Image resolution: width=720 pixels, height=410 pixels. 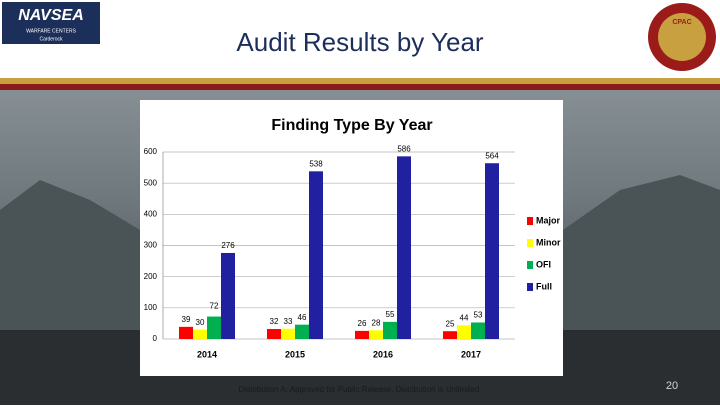 I want to click on x-tick-label: 2014, so click(x=207, y=354).